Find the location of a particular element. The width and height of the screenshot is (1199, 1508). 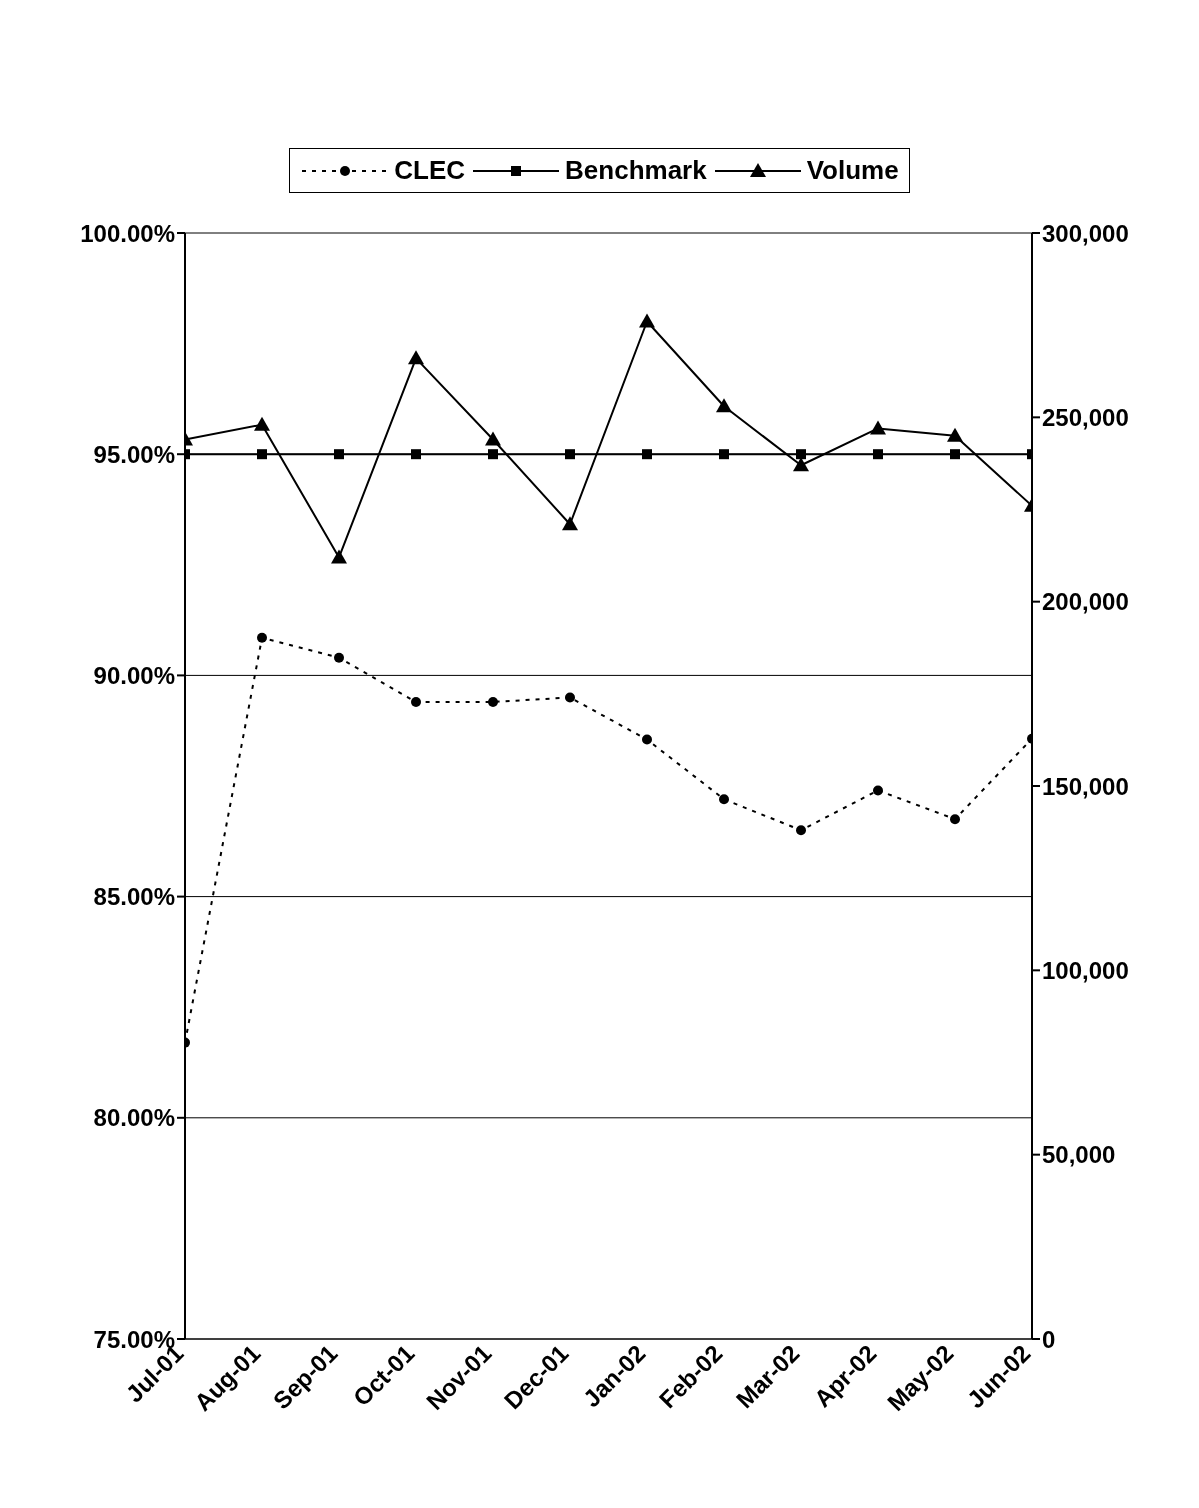

y2-tick-label: 100,000 is located at coordinates (1085, 970).